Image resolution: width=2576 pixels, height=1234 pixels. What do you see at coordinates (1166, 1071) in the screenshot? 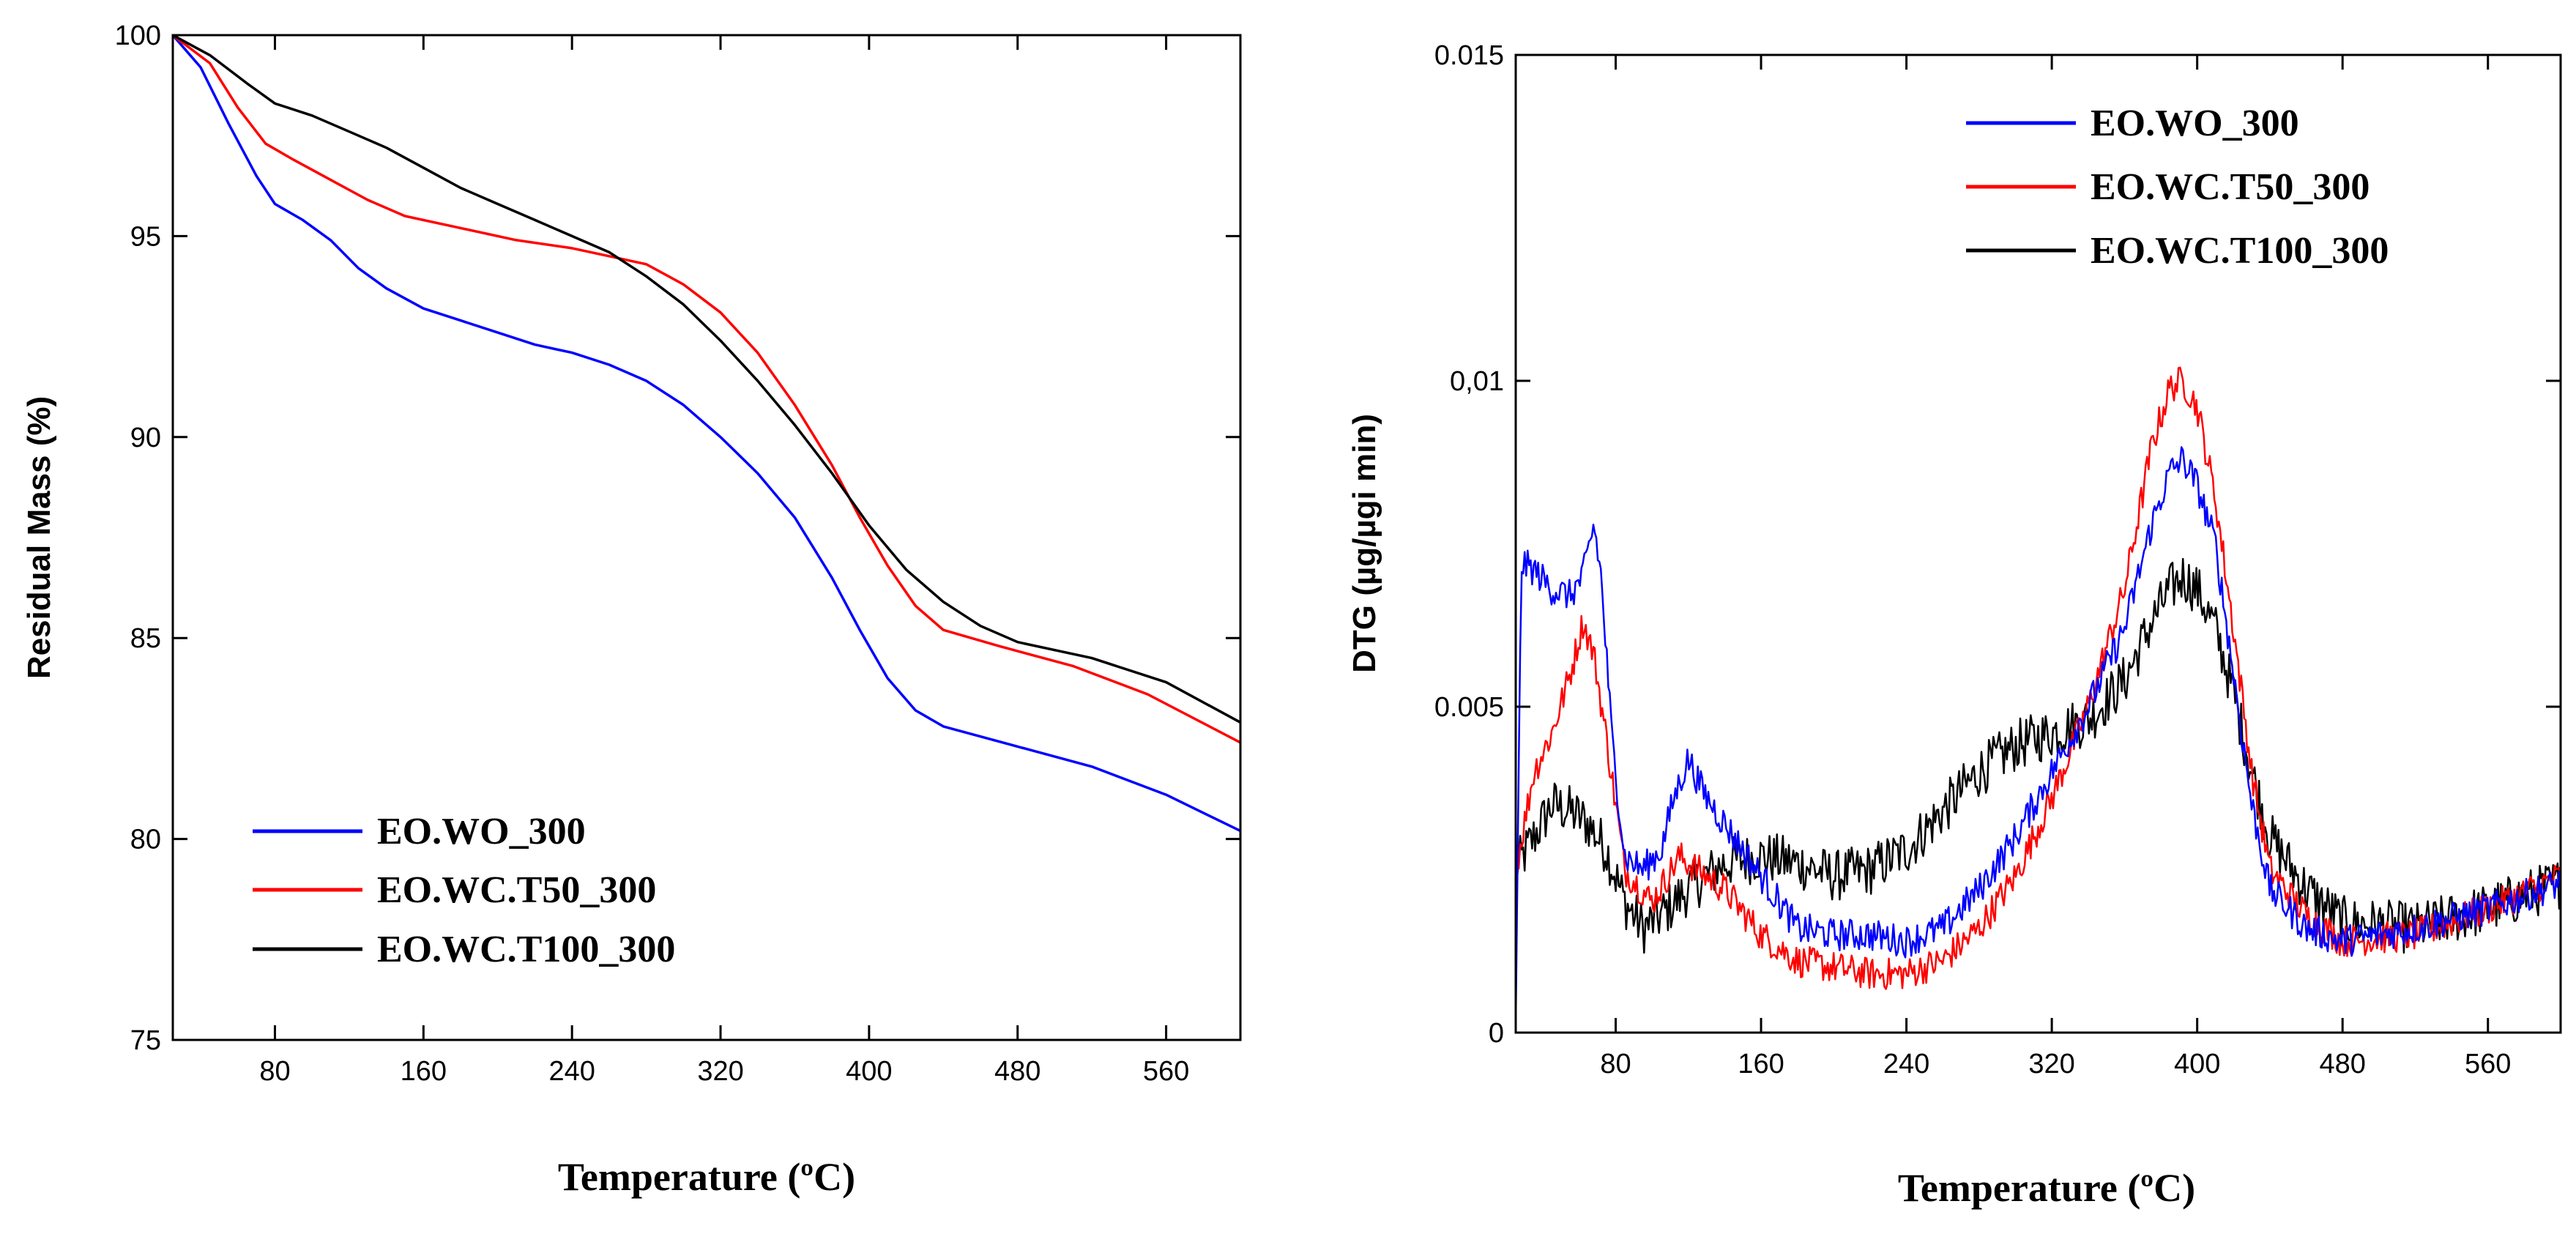
I see `tga-x-tick-label: 560` at bounding box center [1166, 1071].